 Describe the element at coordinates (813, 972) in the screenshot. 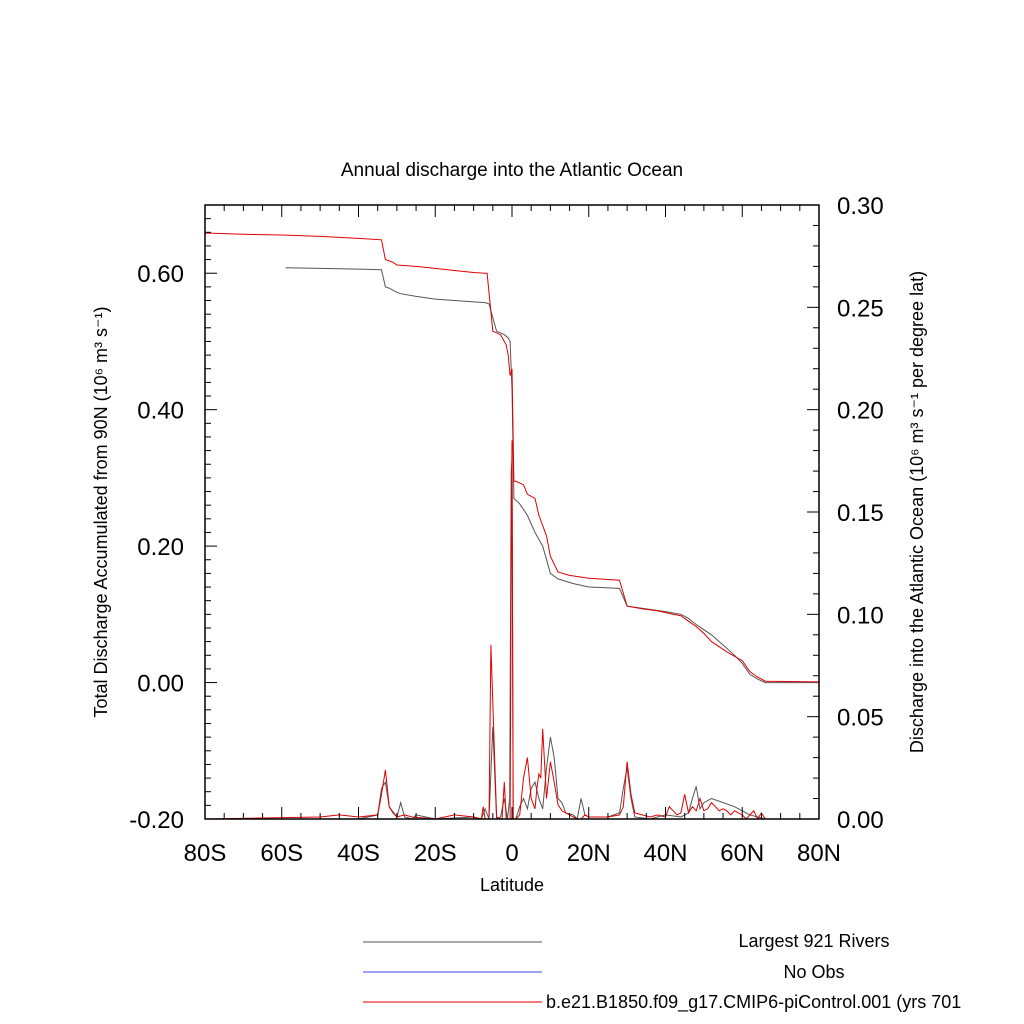

I see `legend-label-no-obs: No Obs` at that location.